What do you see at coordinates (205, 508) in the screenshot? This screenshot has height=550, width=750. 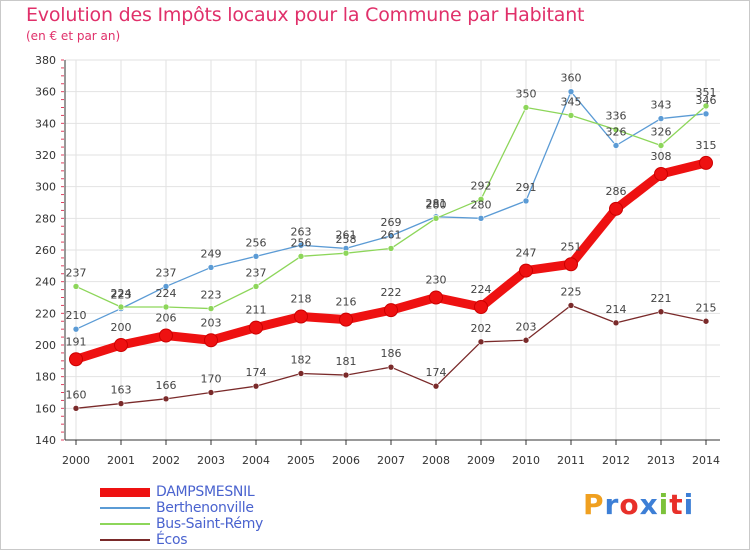 I see `legend-label: Berthenonville` at bounding box center [205, 508].